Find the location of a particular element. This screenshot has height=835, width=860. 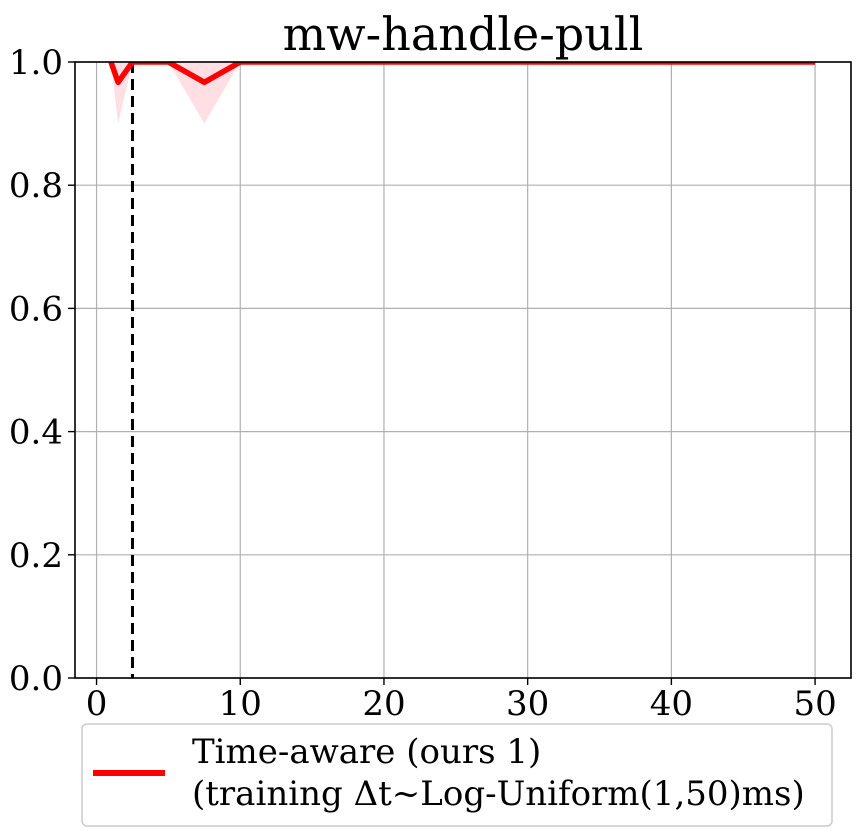

y-tick-label: 1.0 is located at coordinates (36, 63).